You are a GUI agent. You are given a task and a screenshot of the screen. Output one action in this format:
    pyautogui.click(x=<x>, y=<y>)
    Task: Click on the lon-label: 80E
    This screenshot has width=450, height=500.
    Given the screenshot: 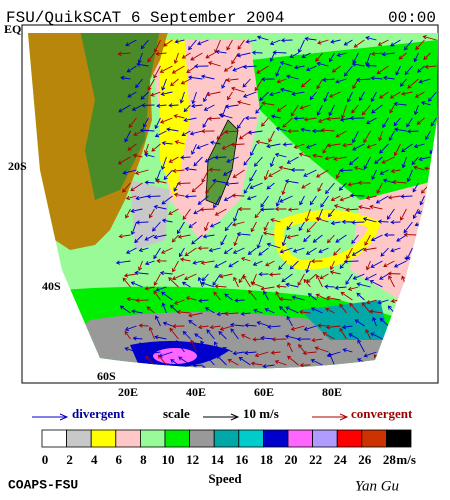 What is the action you would take?
    pyautogui.click(x=332, y=392)
    